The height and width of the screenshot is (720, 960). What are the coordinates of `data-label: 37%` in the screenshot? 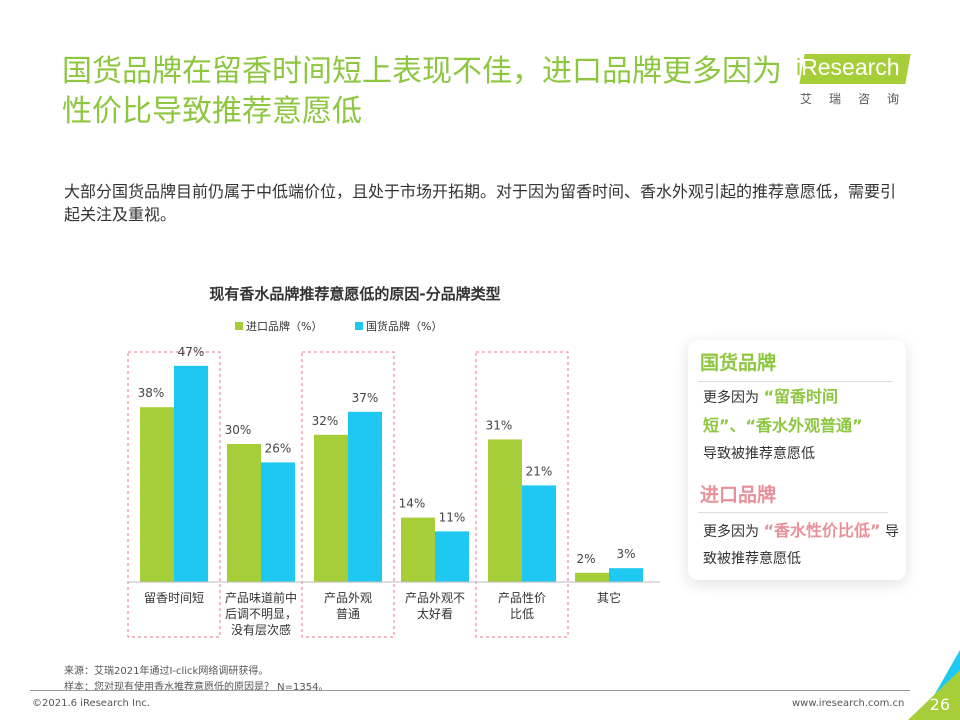 It's located at (365, 398).